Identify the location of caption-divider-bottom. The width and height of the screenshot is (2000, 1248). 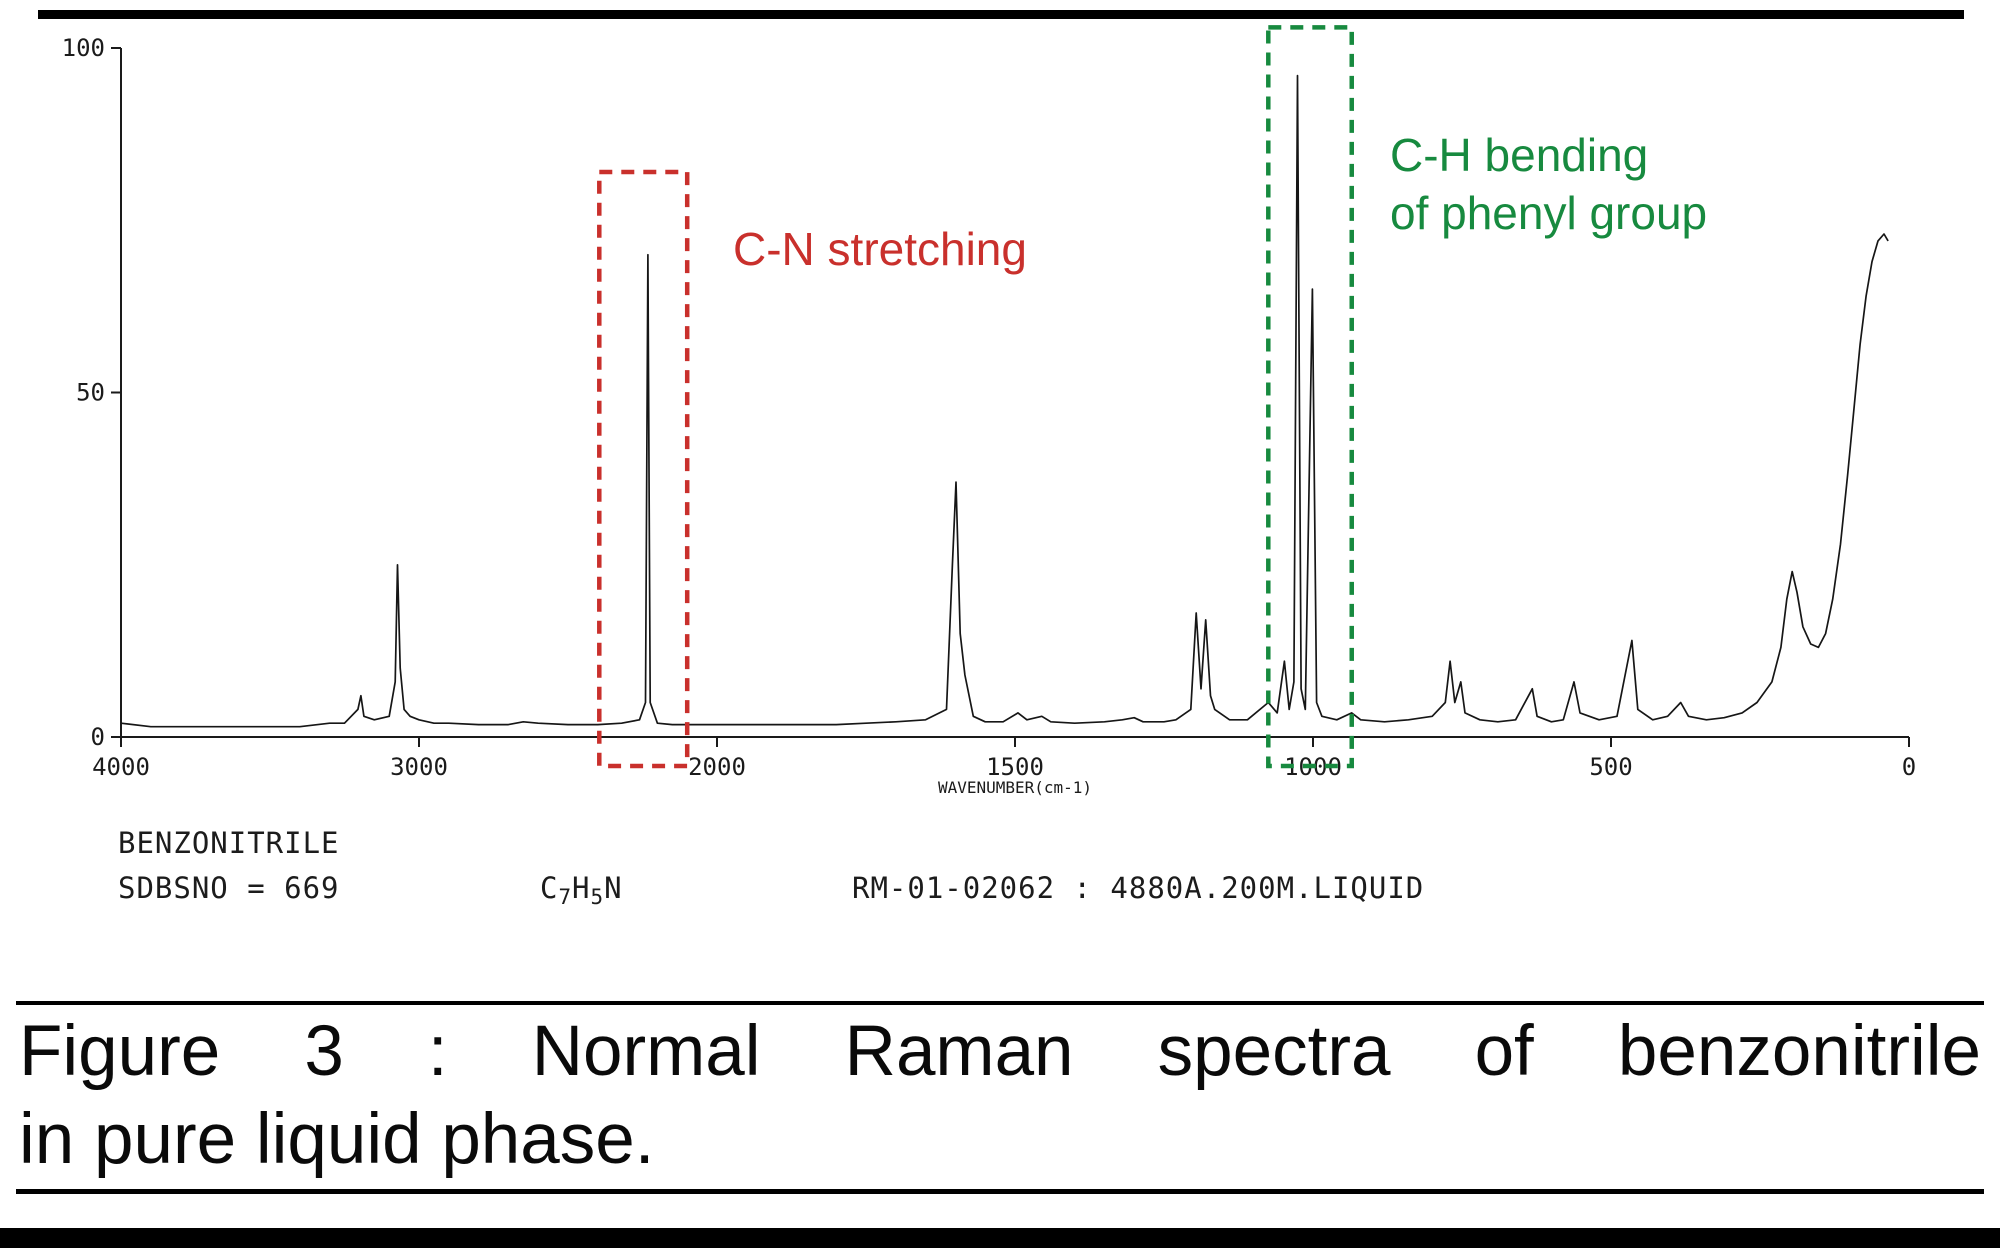
(1000, 1191).